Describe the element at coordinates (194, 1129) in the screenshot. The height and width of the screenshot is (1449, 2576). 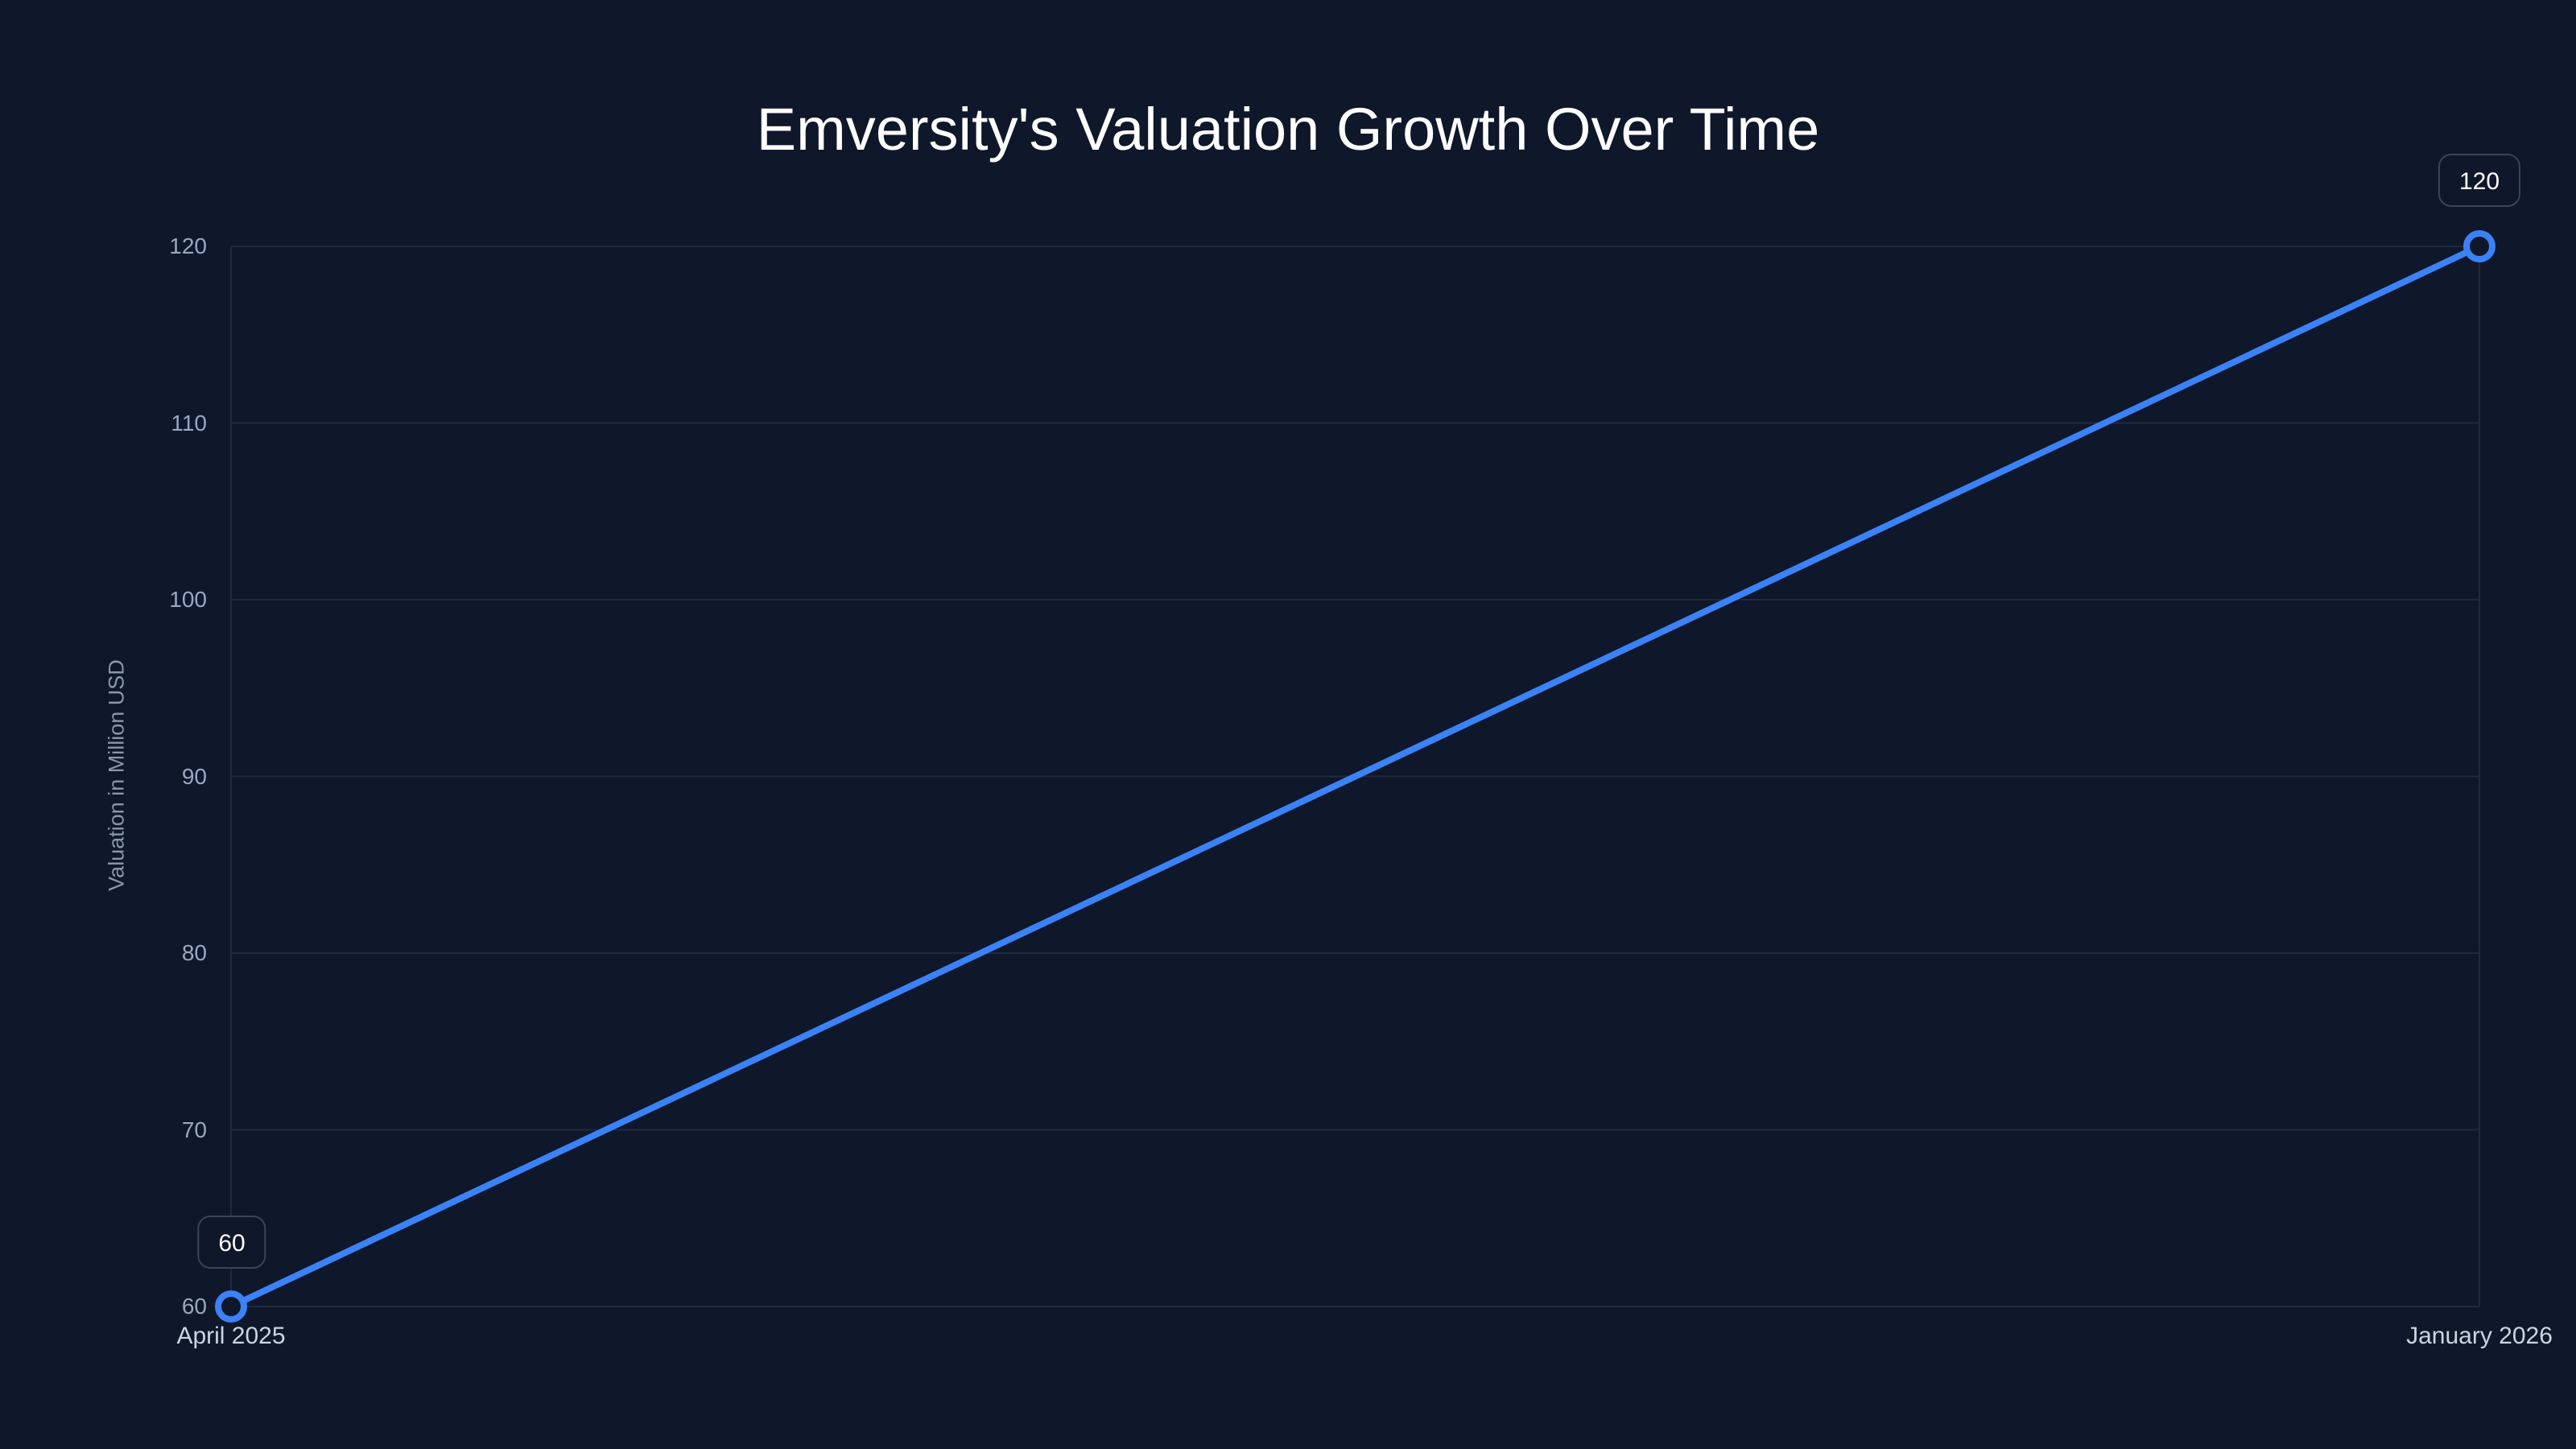
I see `y-tick-label: 70` at that location.